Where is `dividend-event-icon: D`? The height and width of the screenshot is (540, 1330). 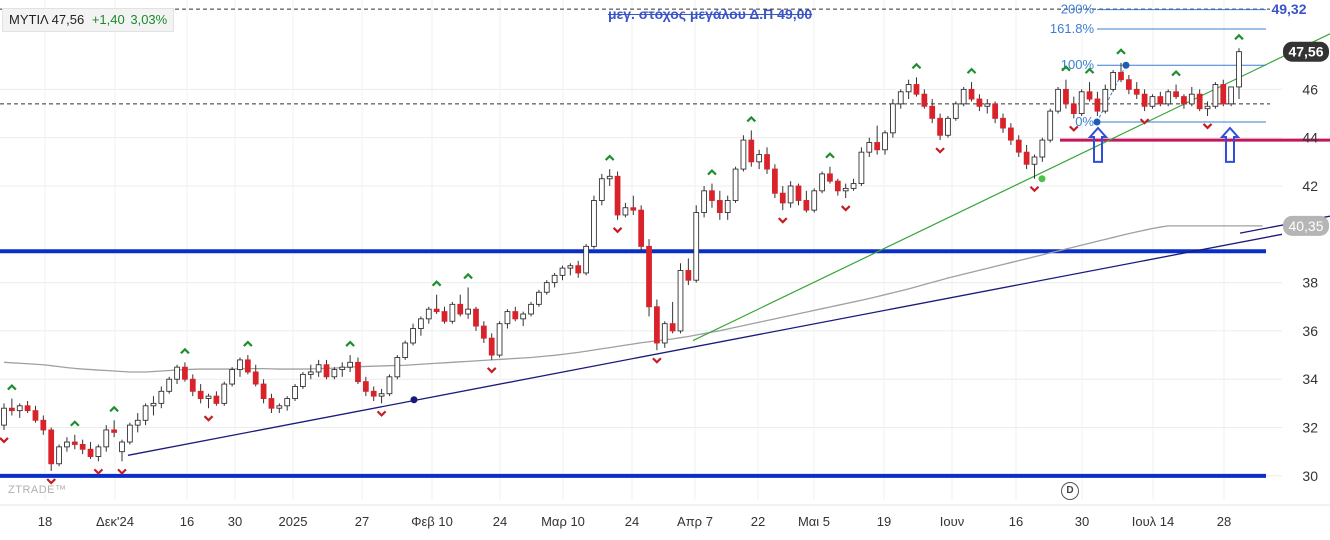 dividend-event-icon: D is located at coordinates (1070, 491).